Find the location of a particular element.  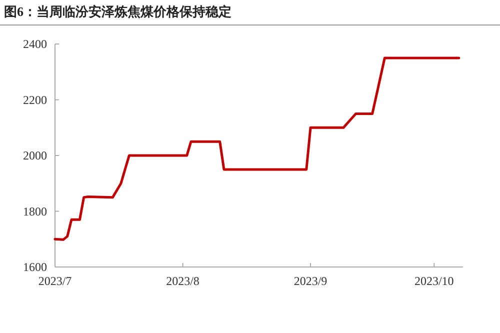

chart-title: 图6：当周临汾安泽炼焦煤价格保持稳定 is located at coordinates (118, 11).